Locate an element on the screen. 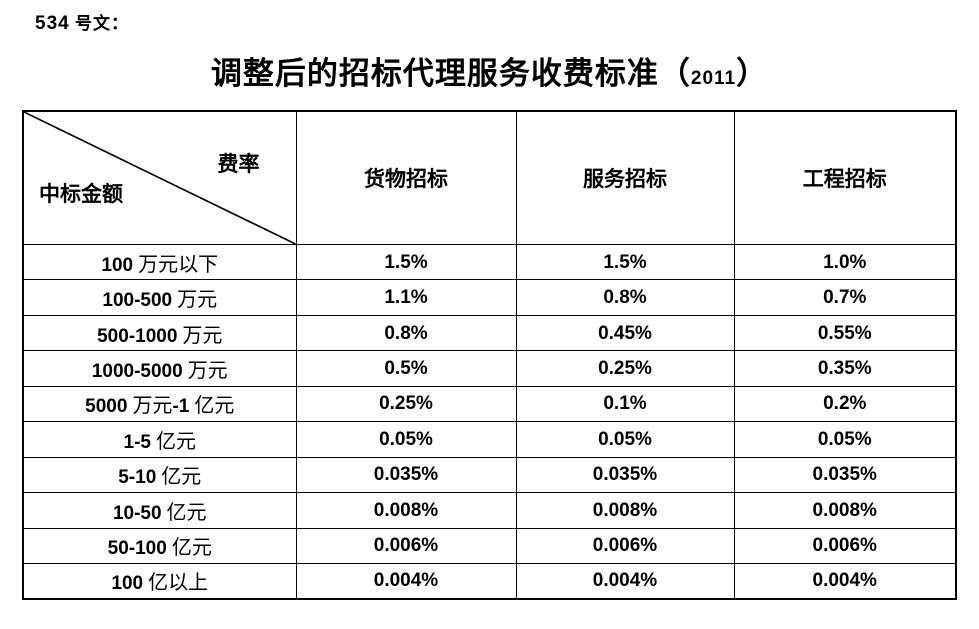  column-header-services: 服务招标 is located at coordinates (625, 177).